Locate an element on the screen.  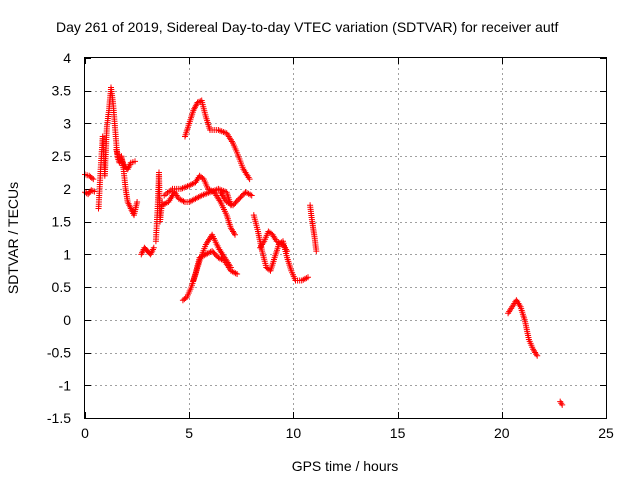
series-t3 is located at coordinates (118, 151).